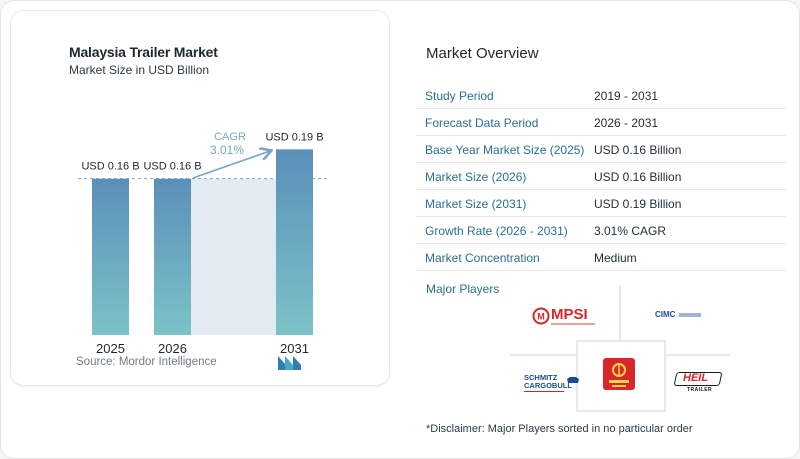 This screenshot has width=800, height=459. Describe the element at coordinates (630, 231) in the screenshot. I see `overview-value: 3.01% CAGR` at that location.